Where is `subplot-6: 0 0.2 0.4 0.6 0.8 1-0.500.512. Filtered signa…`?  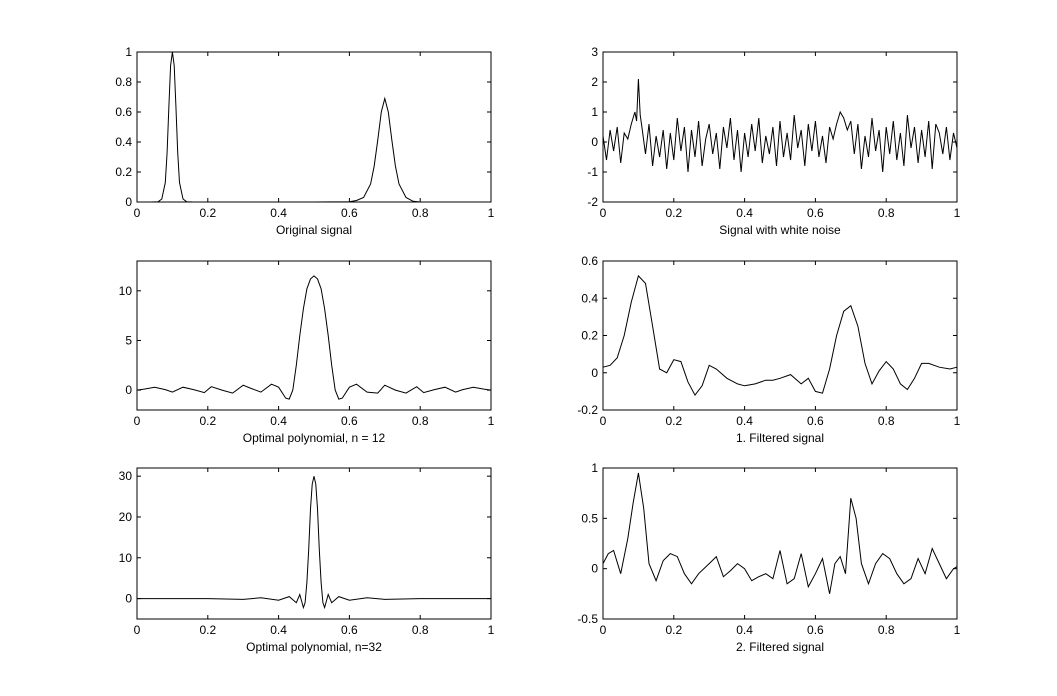
subplot-6: 0 0.2 0.4 0.6 0.8 1-0.500.512. Filtered signa… is located at coordinates (768, 557).